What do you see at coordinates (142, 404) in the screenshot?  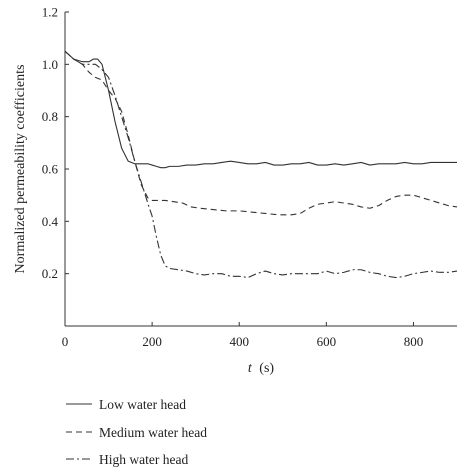 I see `legend-label-low: Low water head` at bounding box center [142, 404].